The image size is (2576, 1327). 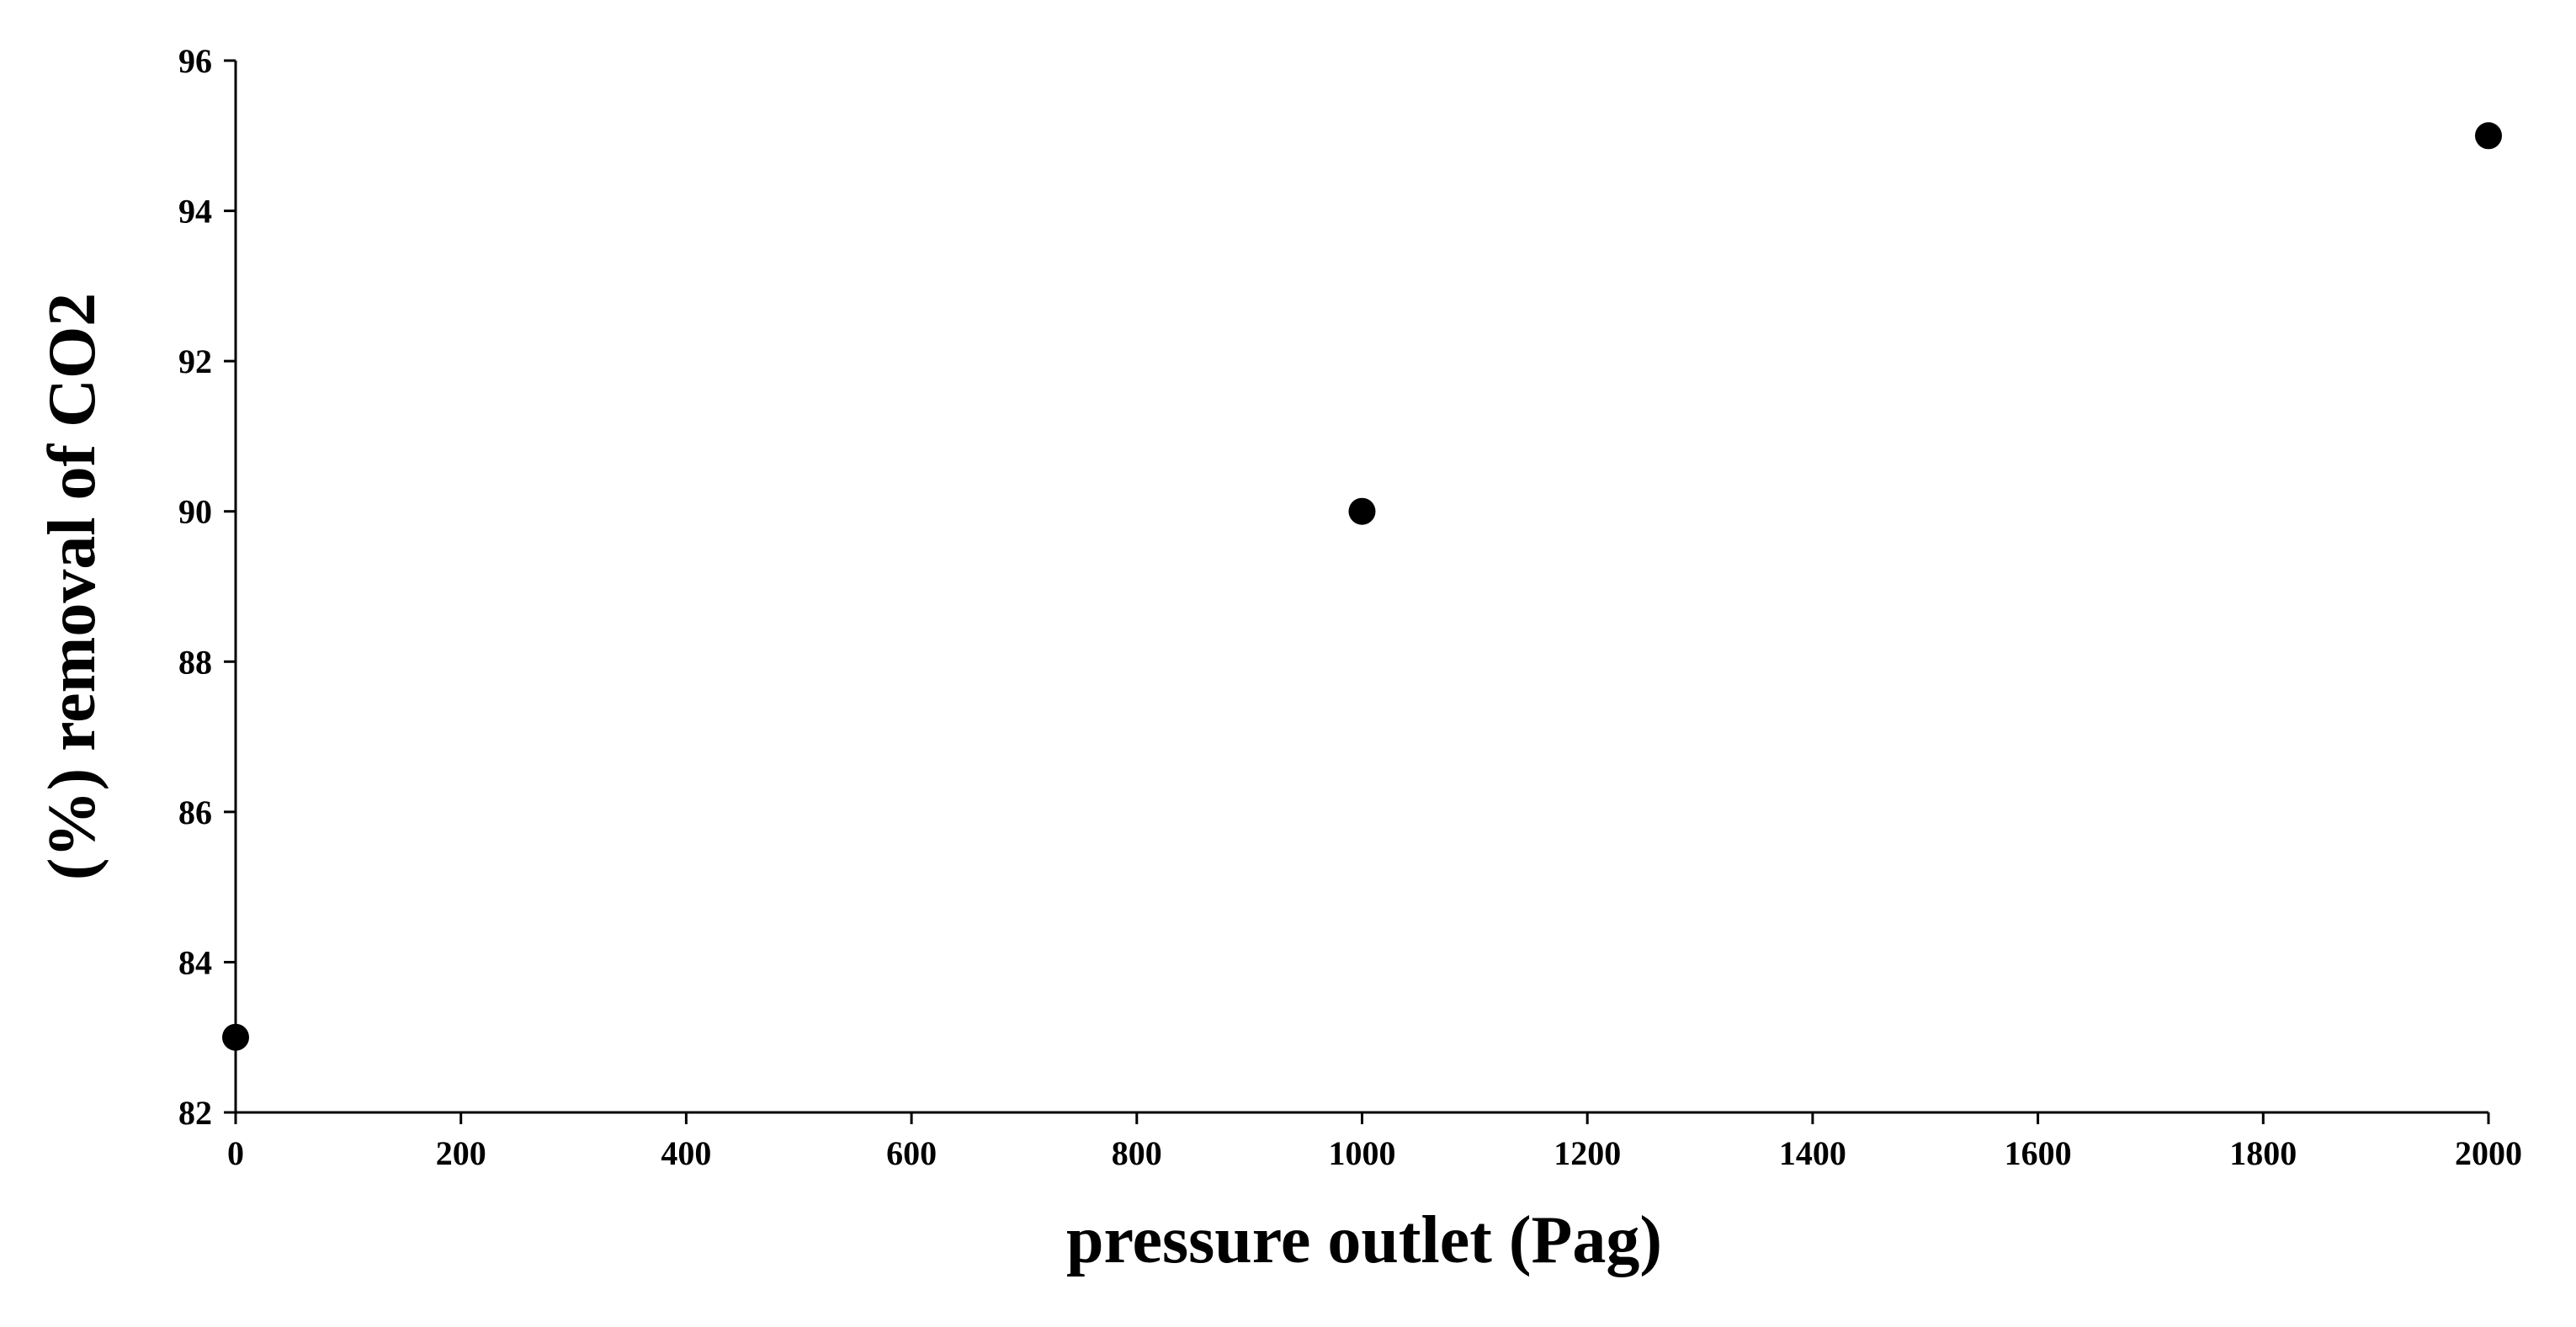 What do you see at coordinates (195, 512) in the screenshot?
I see `y-tick-label: 90` at bounding box center [195, 512].